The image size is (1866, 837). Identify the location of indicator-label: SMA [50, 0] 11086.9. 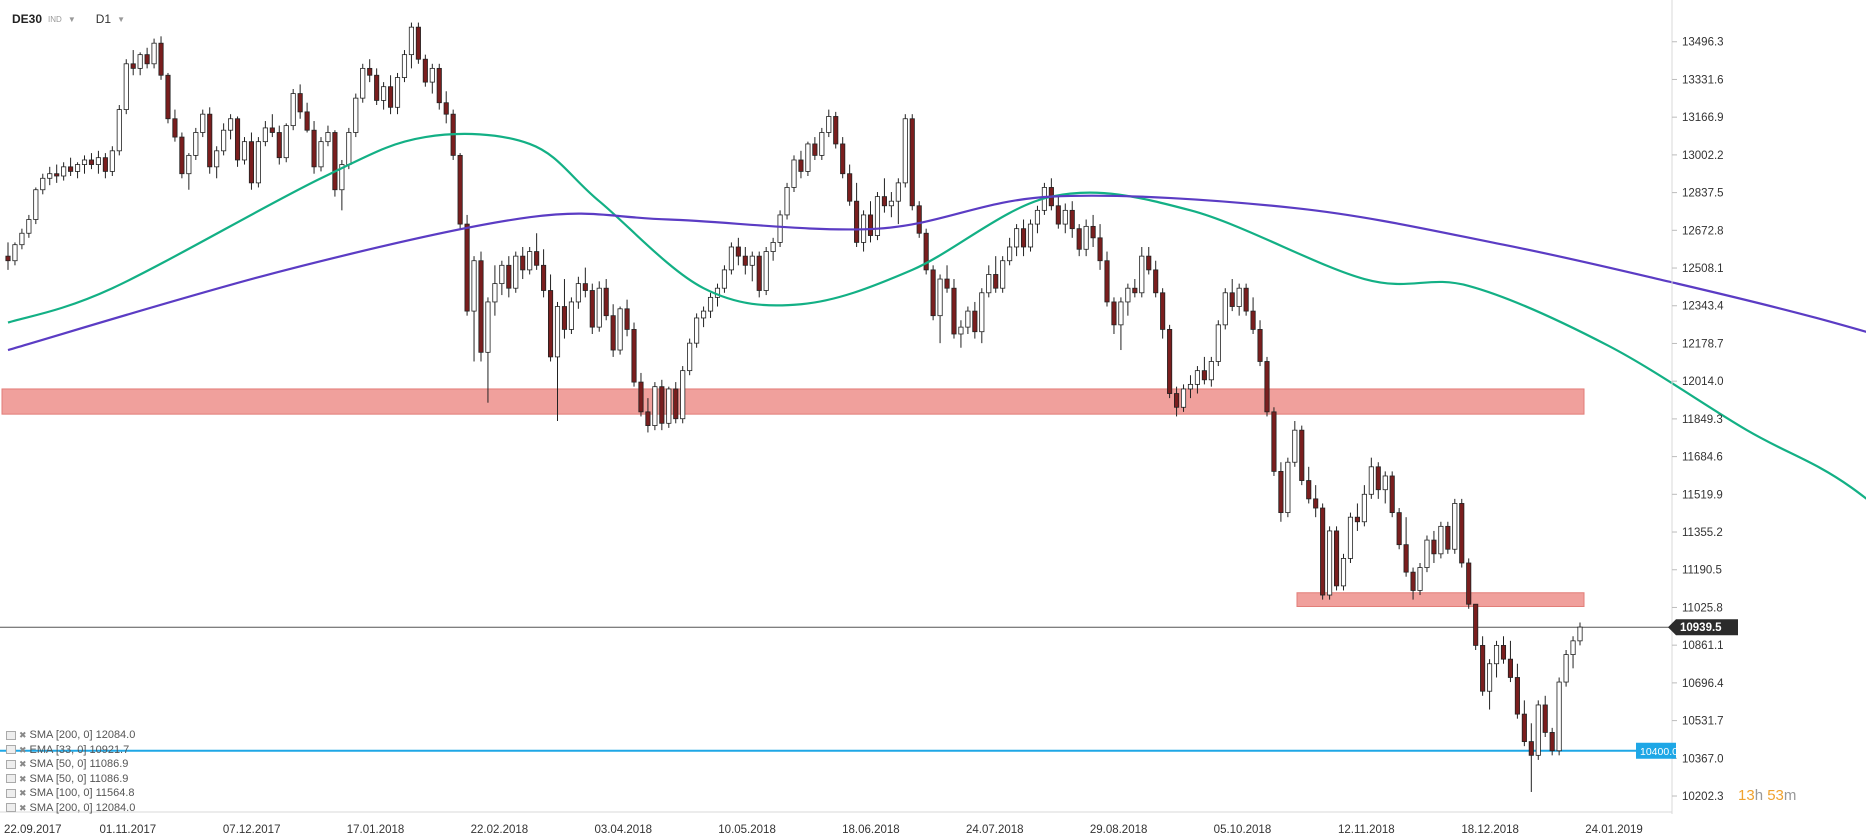
(79, 764).